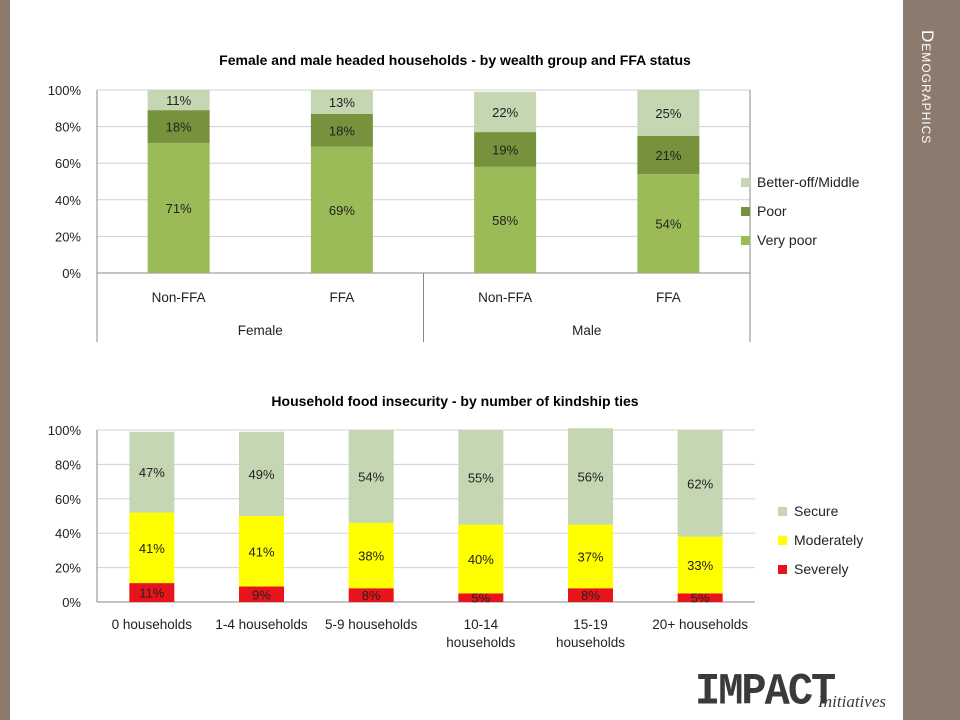 The height and width of the screenshot is (720, 960). Describe the element at coordinates (787, 240) in the screenshot. I see `legend-label: Very poor` at that location.